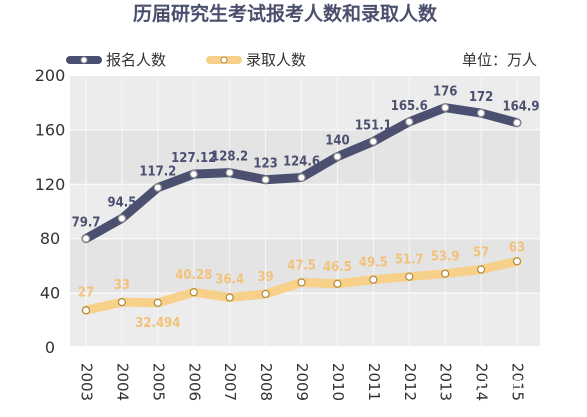 The width and height of the screenshot is (587, 417). Describe the element at coordinates (481, 97) in the screenshot. I see `data-label-applicants: 172` at that location.